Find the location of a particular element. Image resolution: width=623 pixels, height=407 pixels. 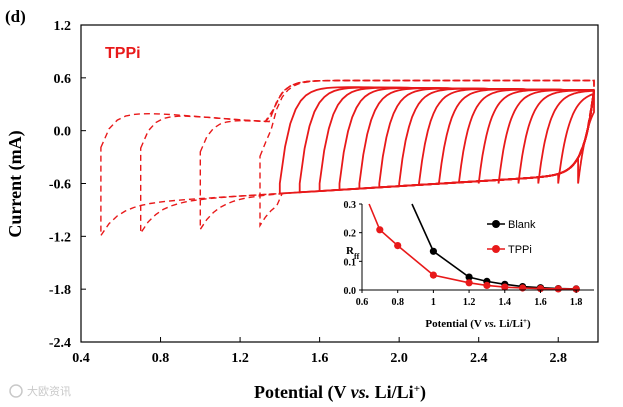

x-tick-label: 0.4 is located at coordinates (81, 358).